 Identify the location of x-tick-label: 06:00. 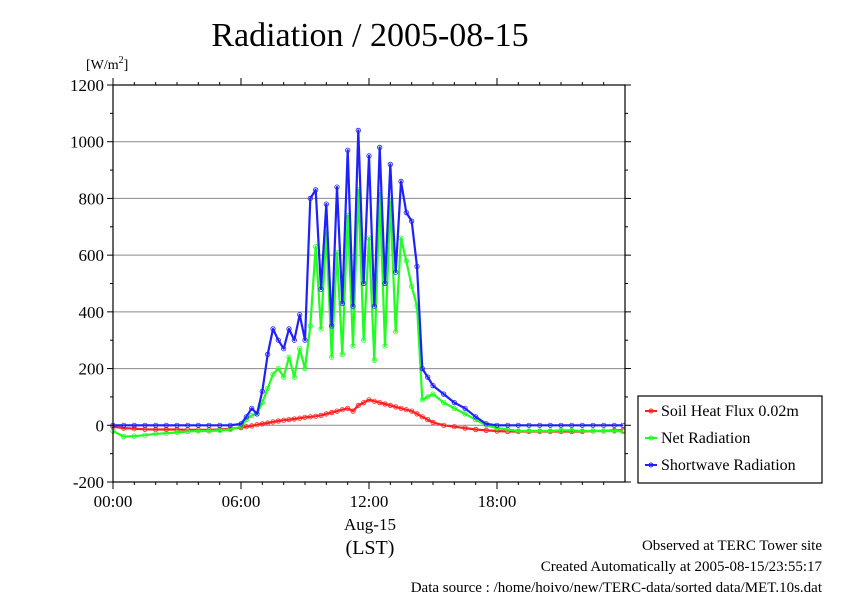
(241, 501).